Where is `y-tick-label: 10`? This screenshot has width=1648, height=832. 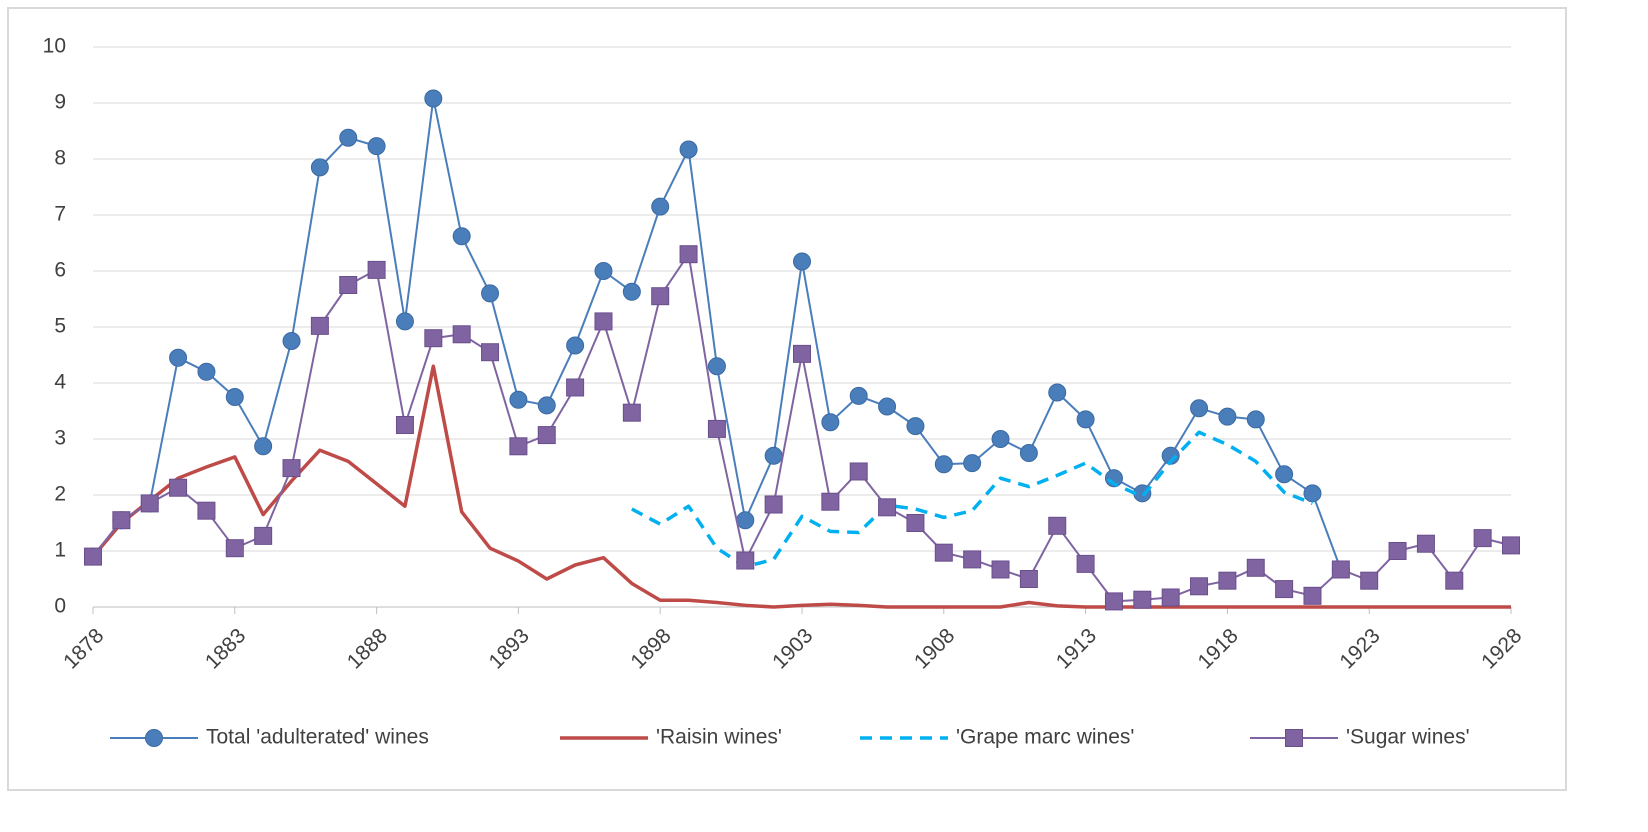
y-tick-label: 10 is located at coordinates (54, 46).